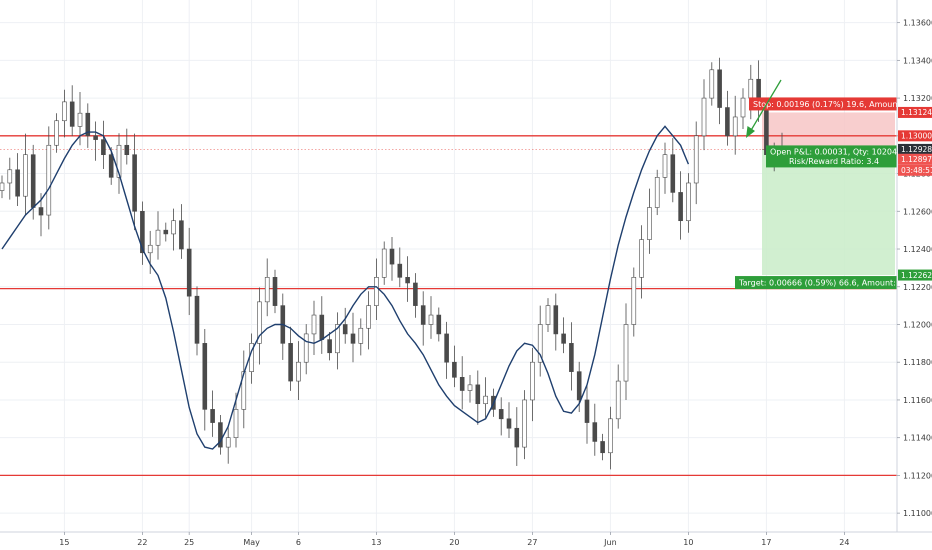 The width and height of the screenshot is (932, 550). What do you see at coordinates (834, 161) in the screenshot?
I see `risk-reward-label: Risk/Reward Ratio: 3.4` at bounding box center [834, 161].